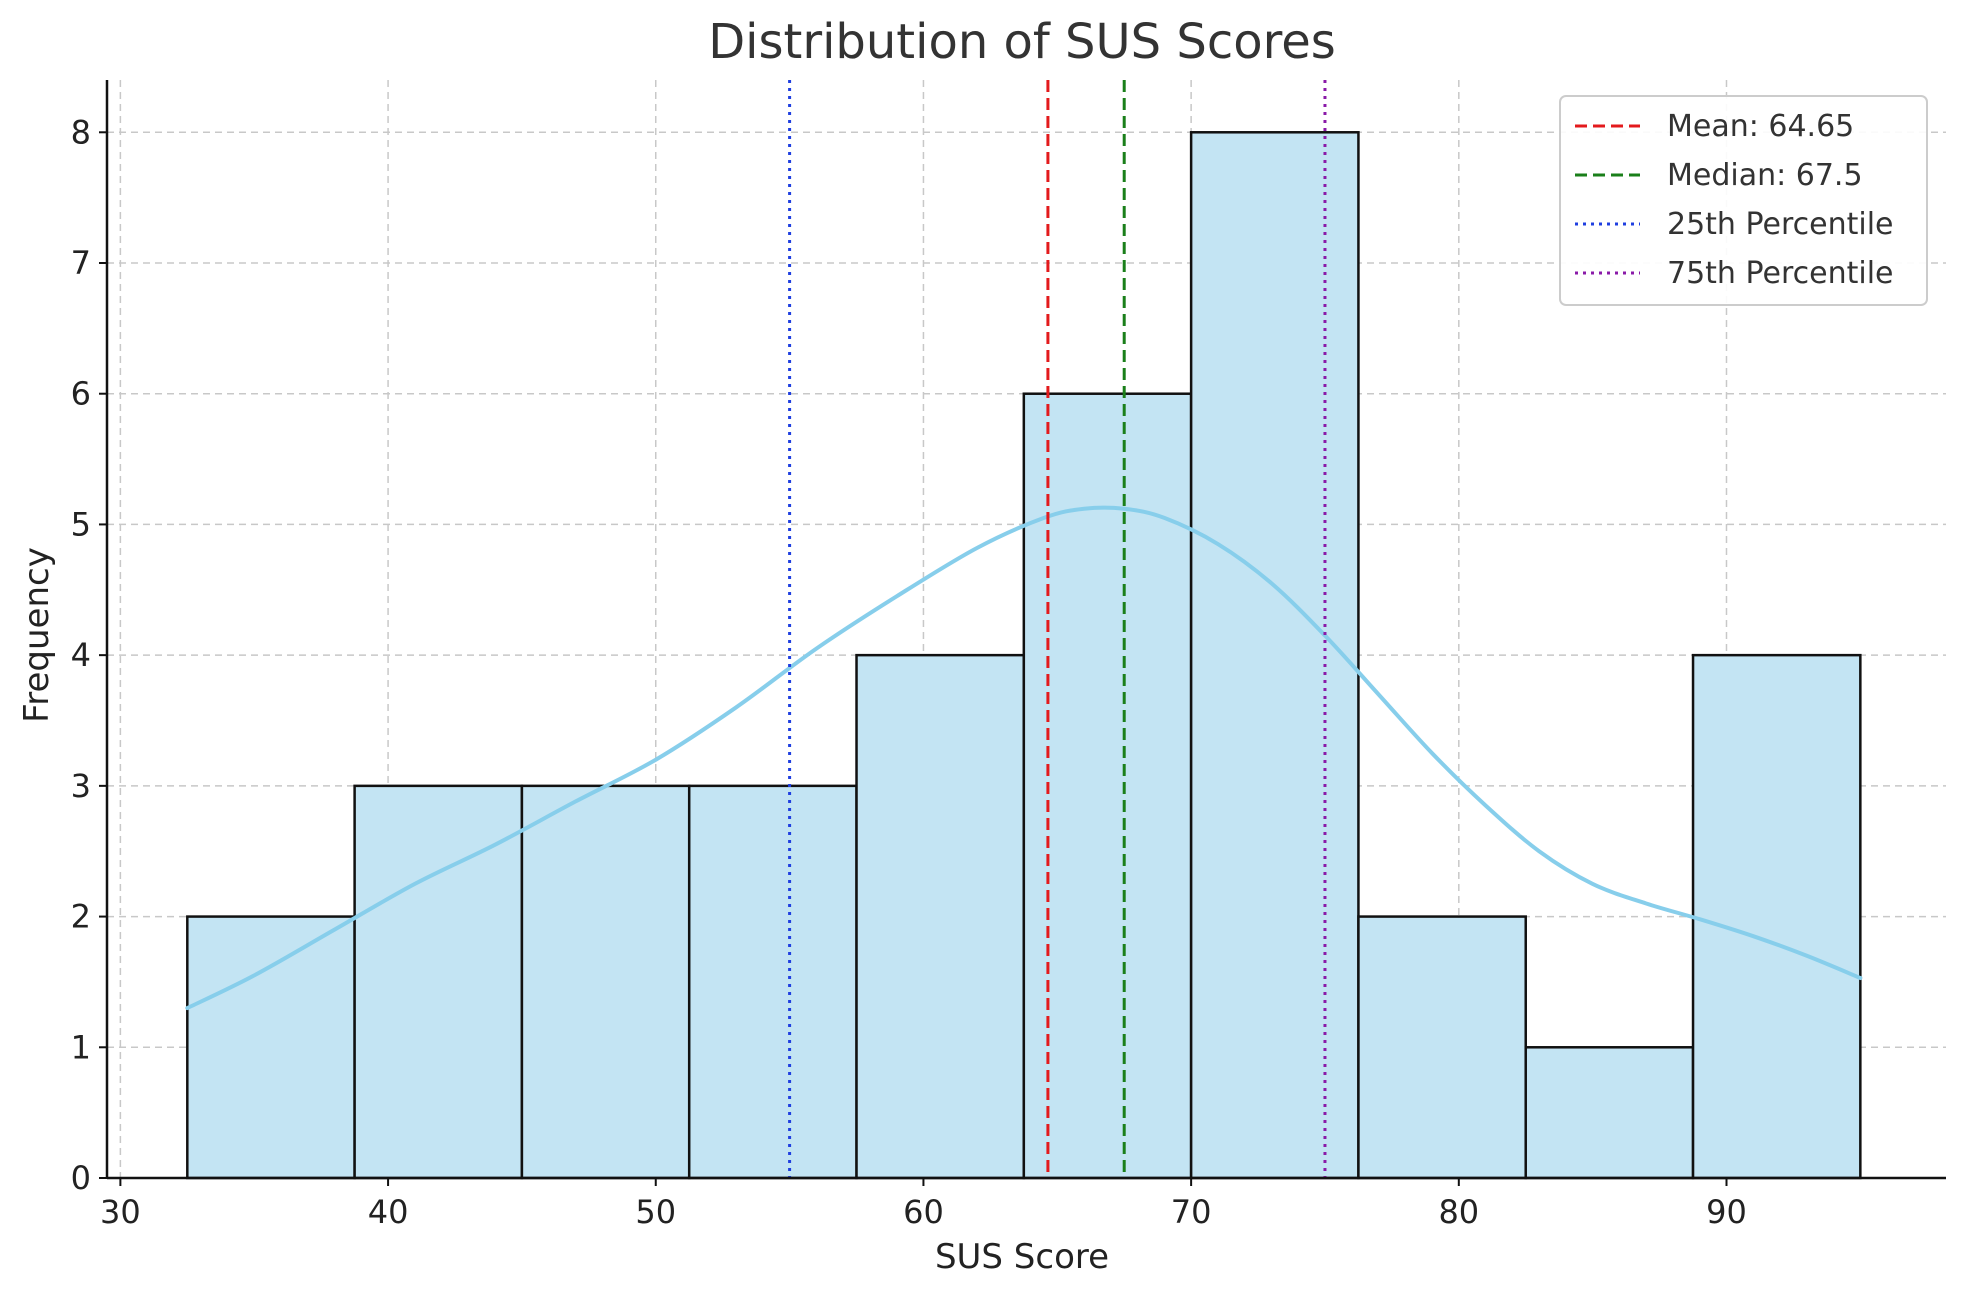 The width and height of the screenshot is (1969, 1290). What do you see at coordinates (81, 786) in the screenshot?
I see `y-tick-label: 3` at bounding box center [81, 786].